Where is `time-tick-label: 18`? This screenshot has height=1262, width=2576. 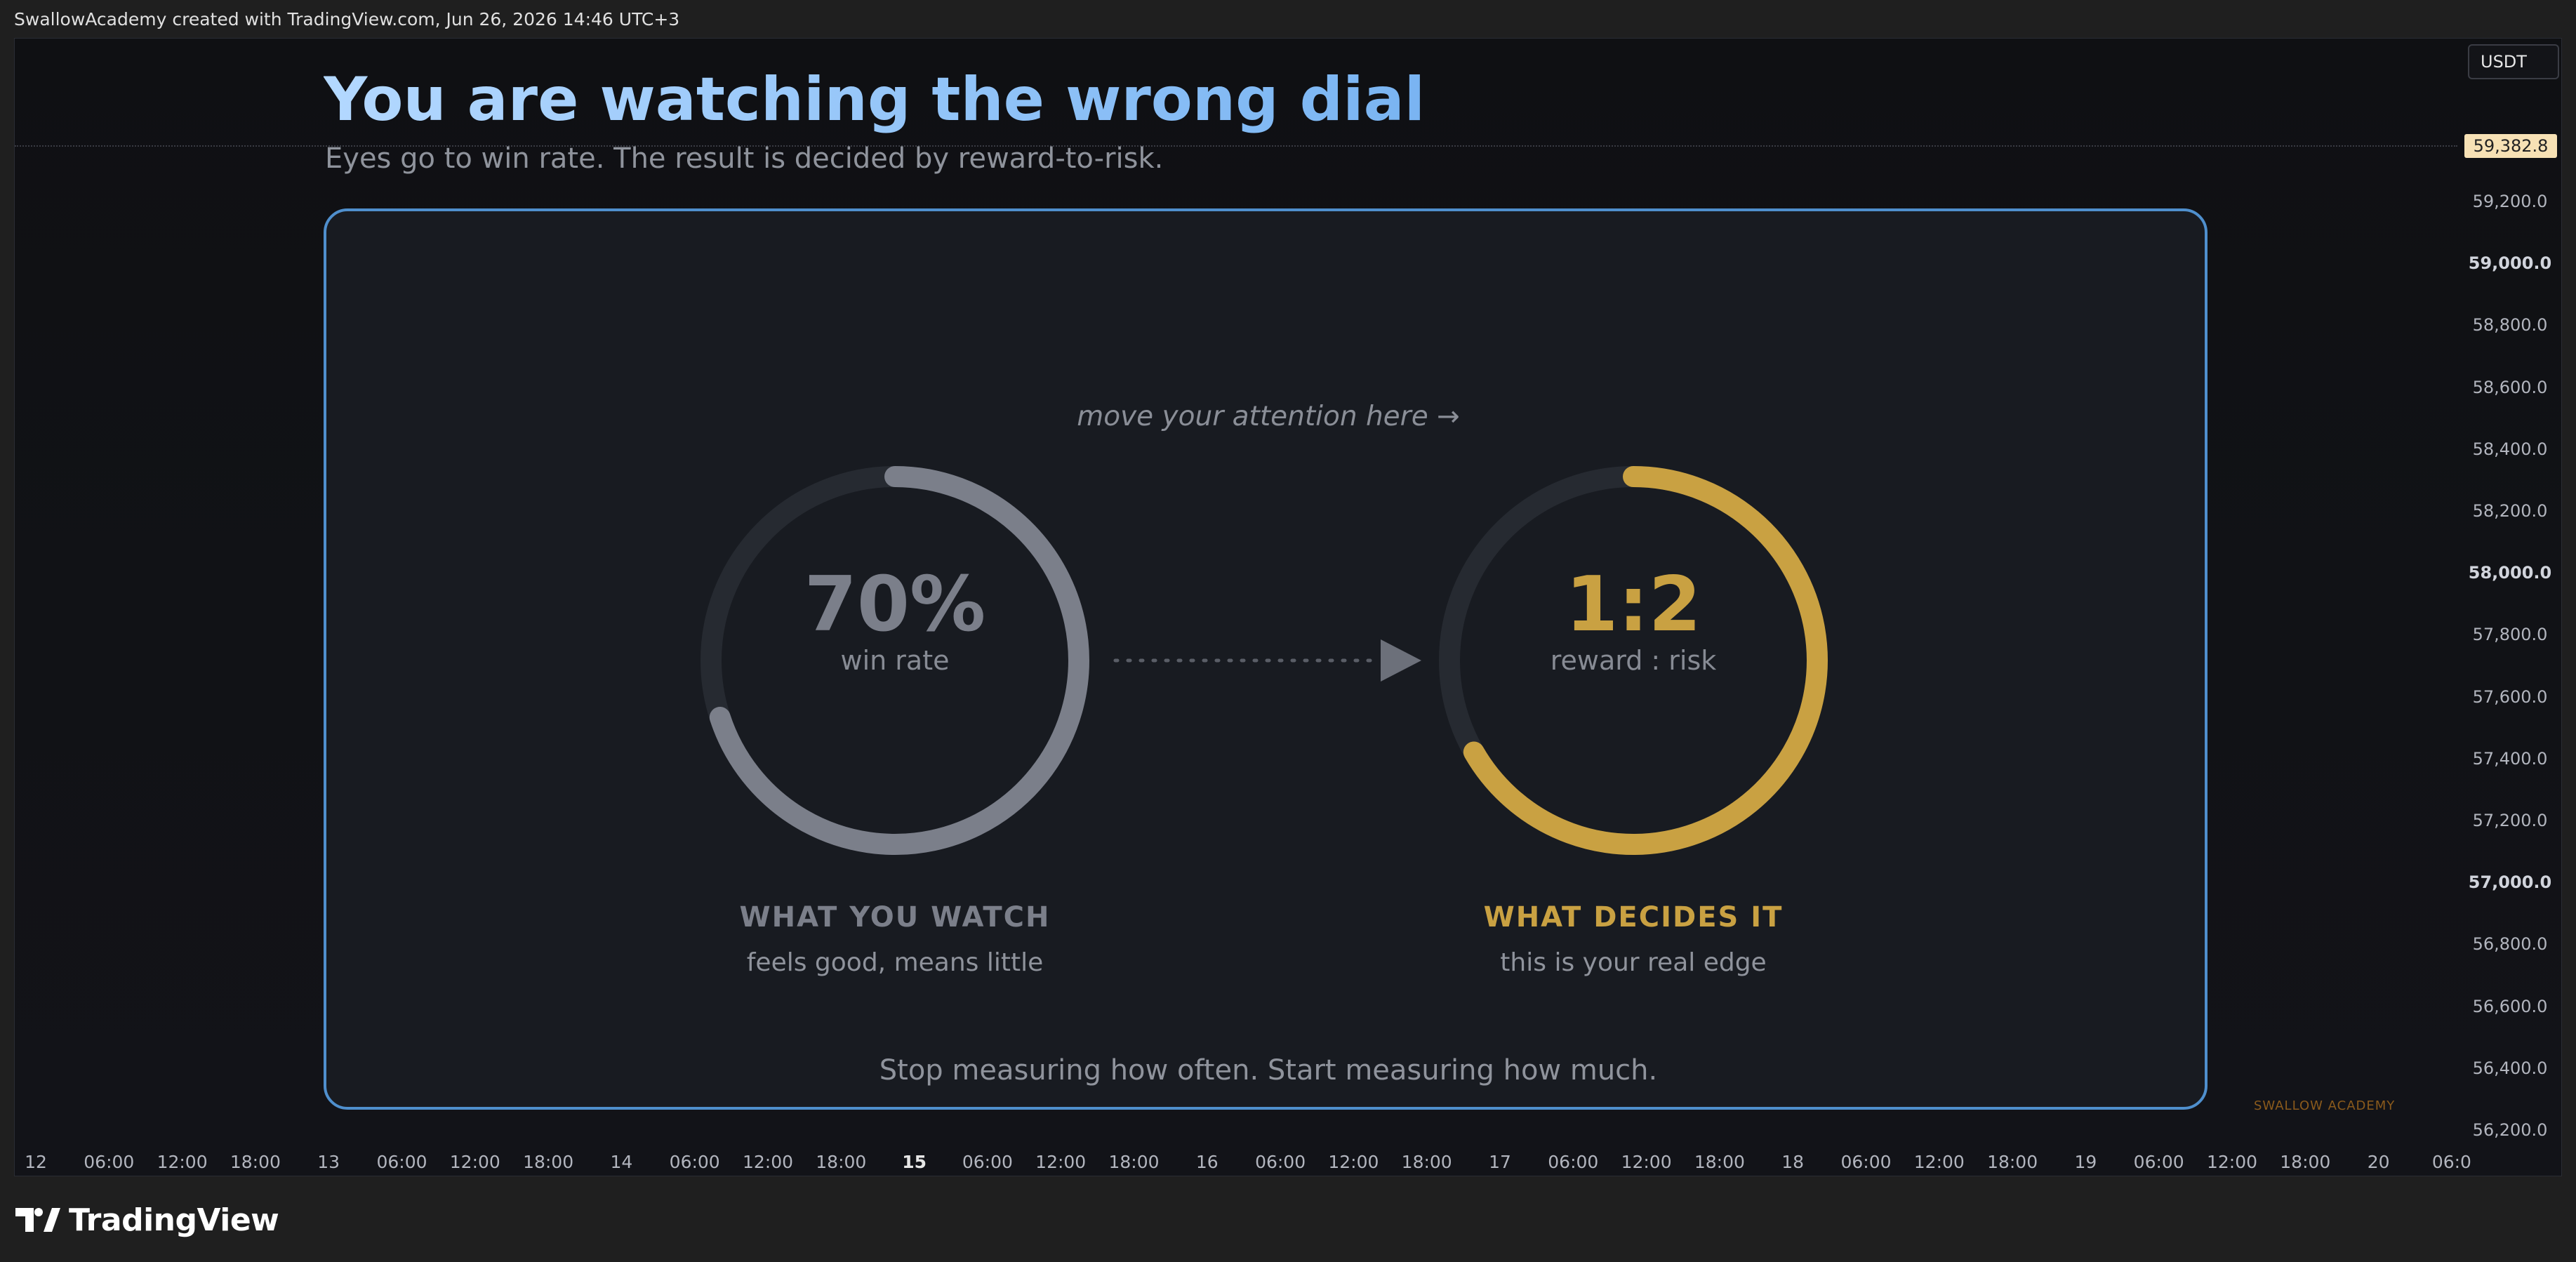
time-tick-label: 18 is located at coordinates (1793, 1162).